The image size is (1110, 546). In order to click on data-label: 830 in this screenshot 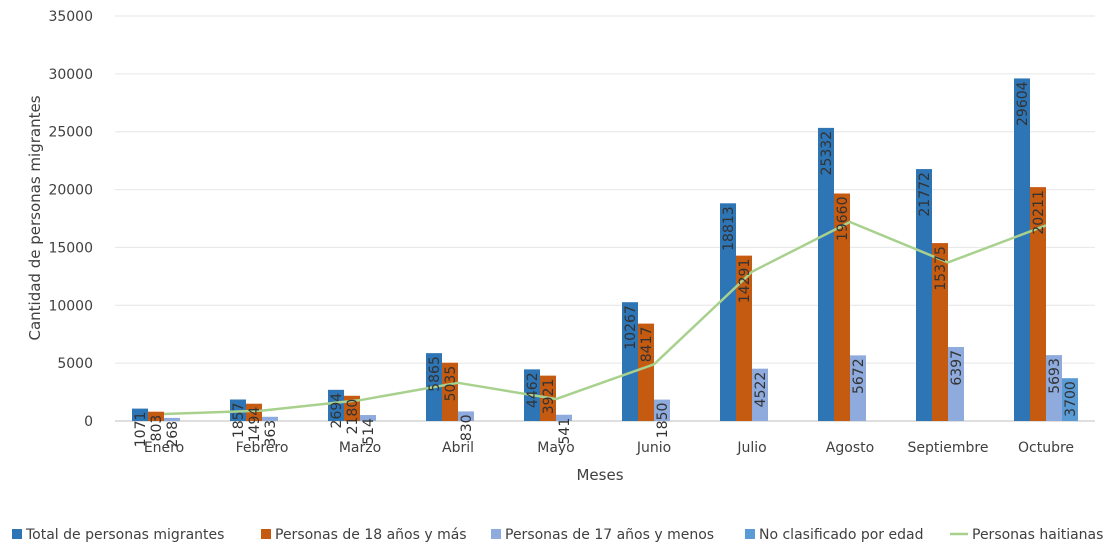, I will do `click(467, 427)`.